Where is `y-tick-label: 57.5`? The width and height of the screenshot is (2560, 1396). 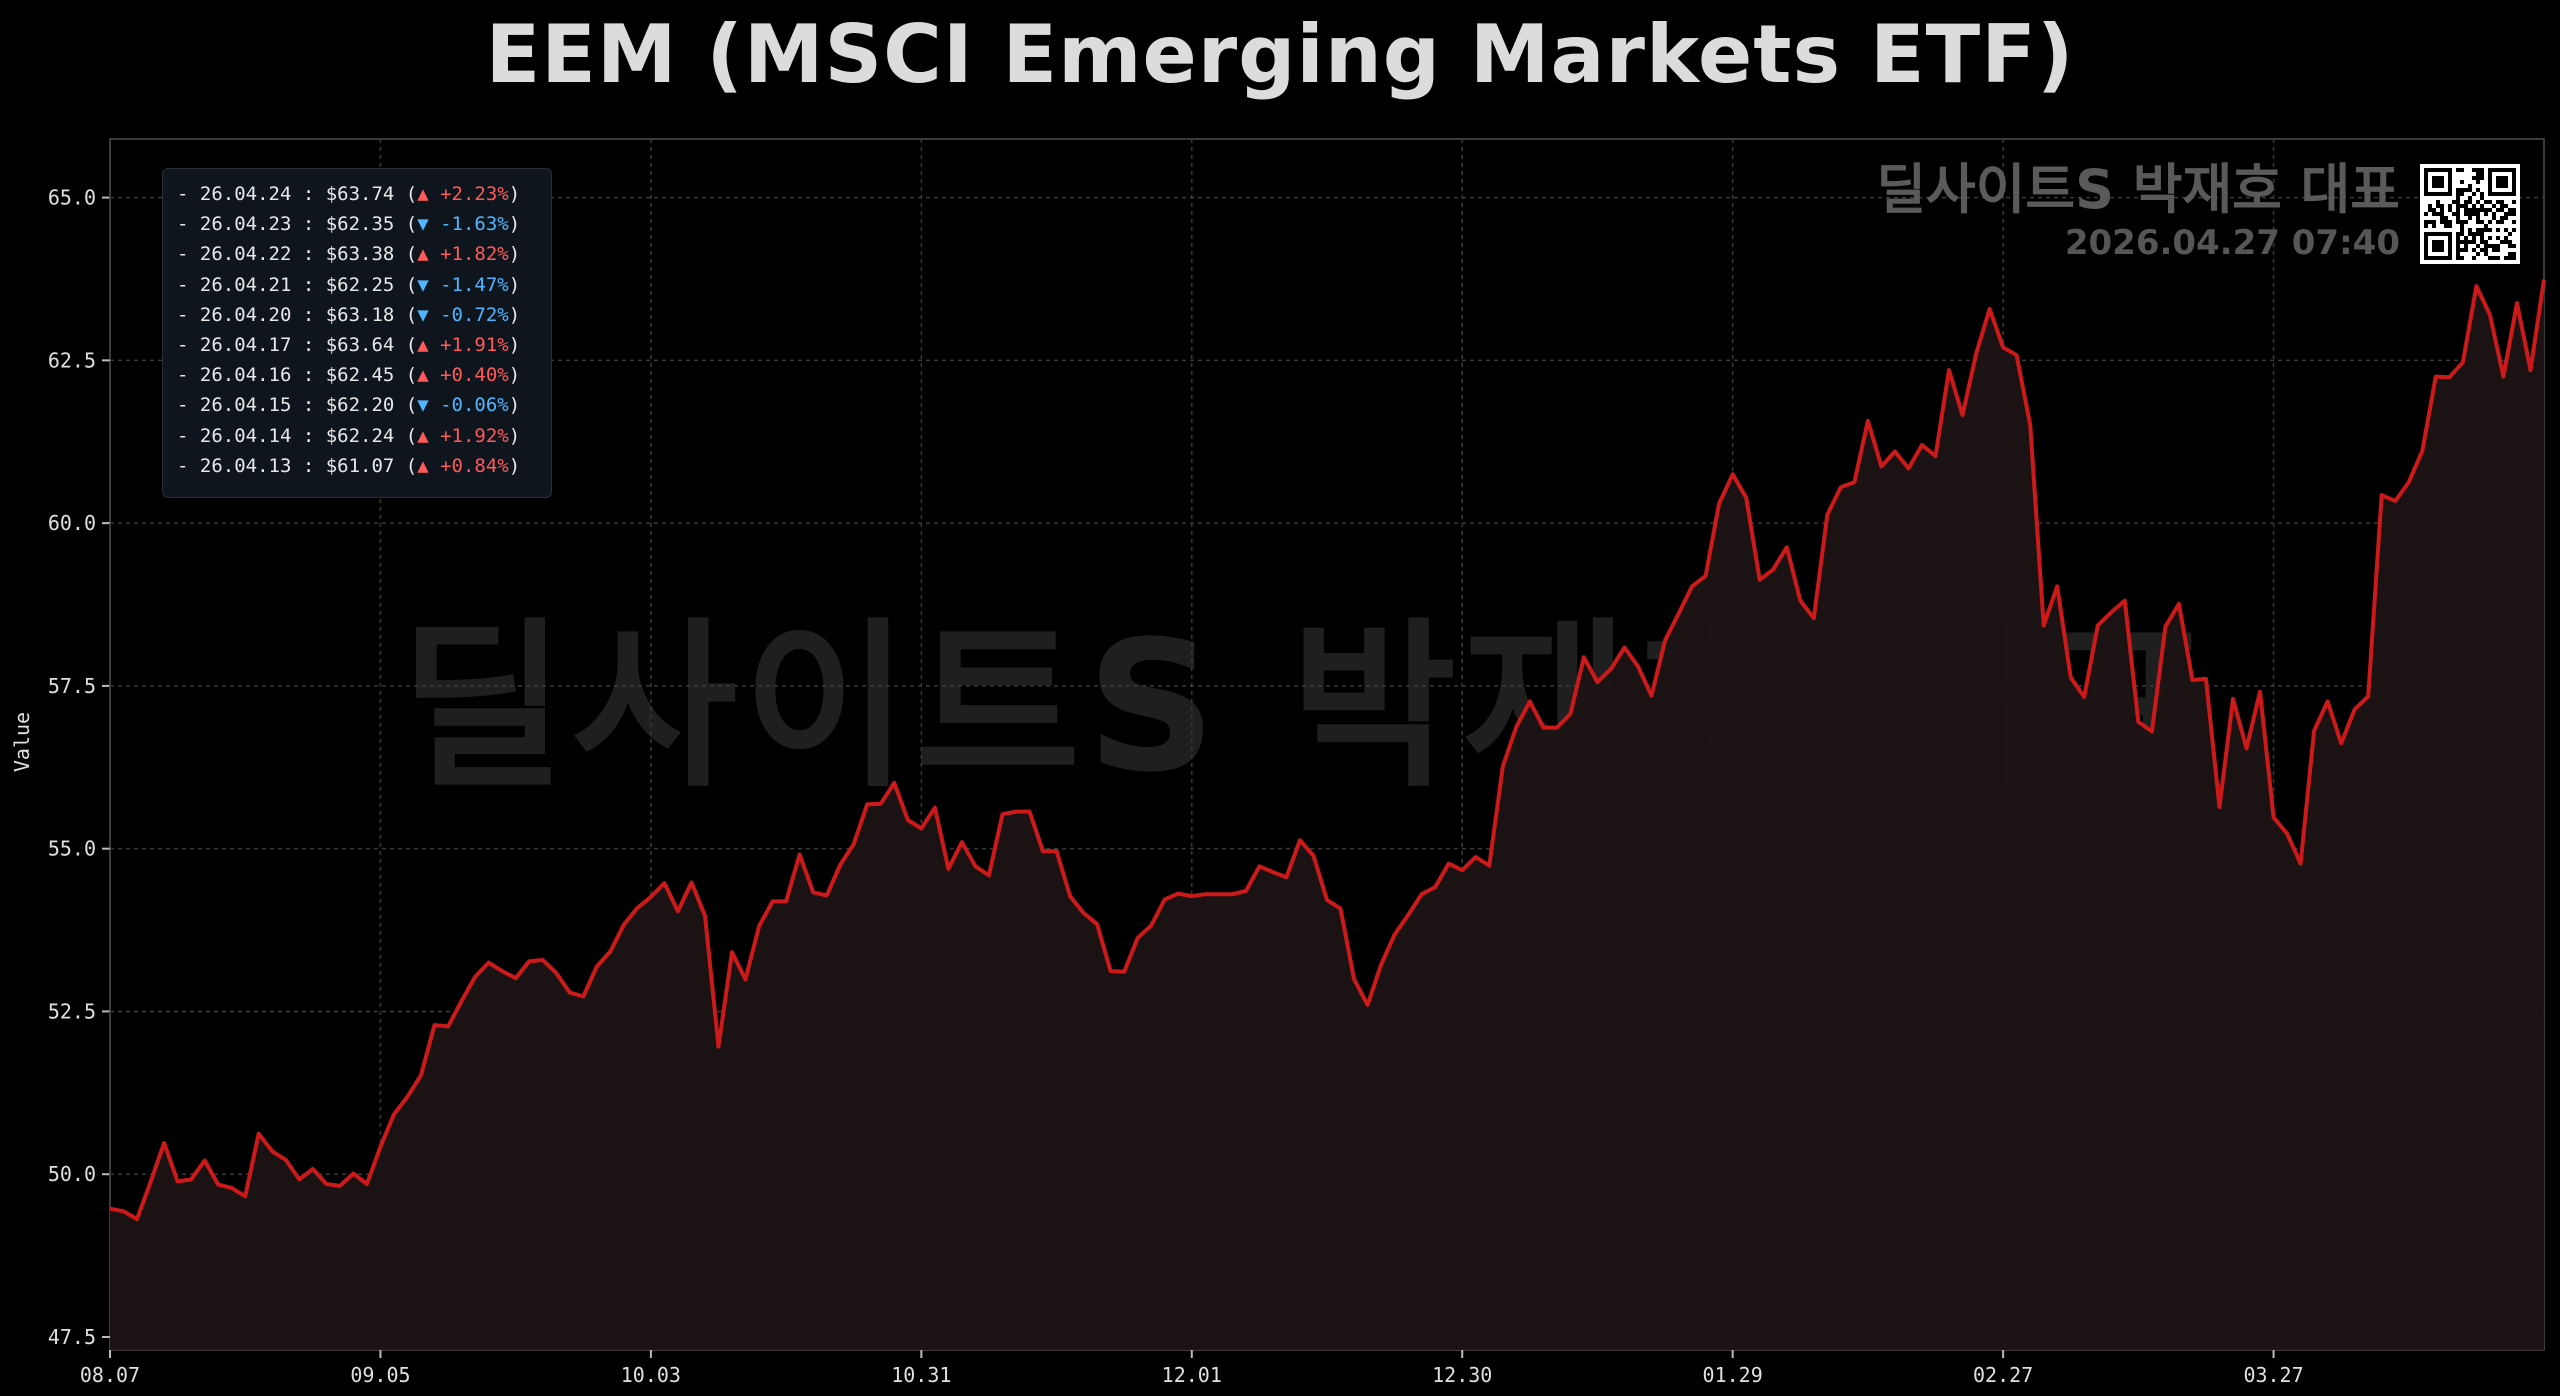 y-tick-label: 57.5 is located at coordinates (72, 686).